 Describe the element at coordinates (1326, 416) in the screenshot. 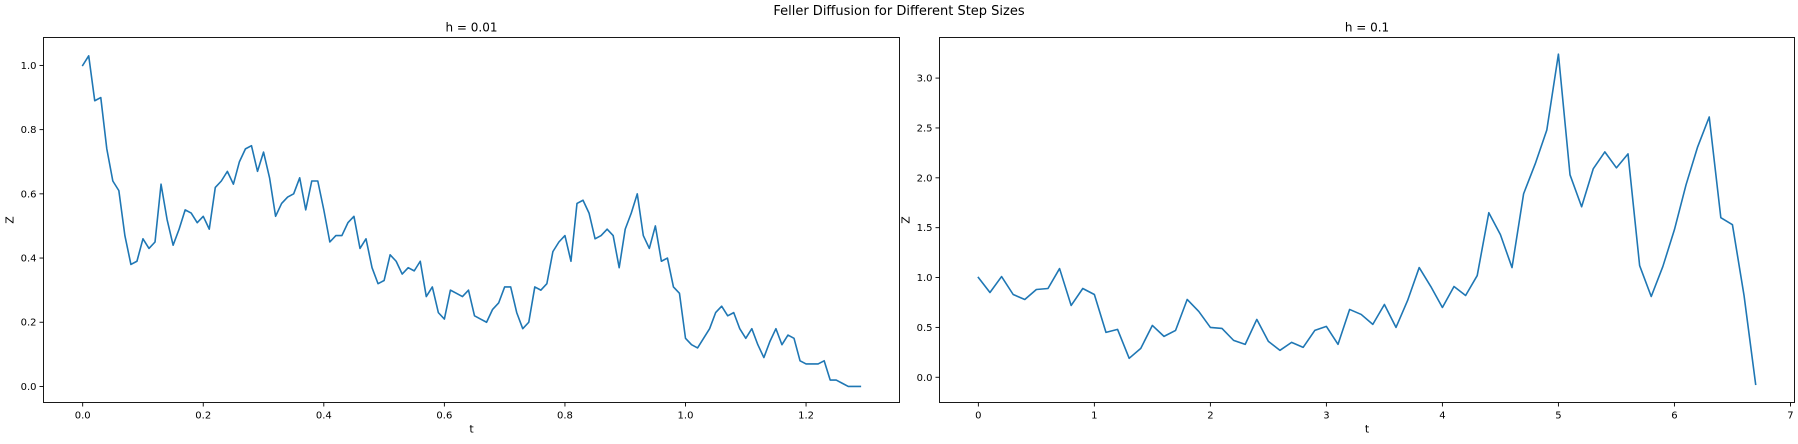

I see `x-tick-label: 3` at that location.